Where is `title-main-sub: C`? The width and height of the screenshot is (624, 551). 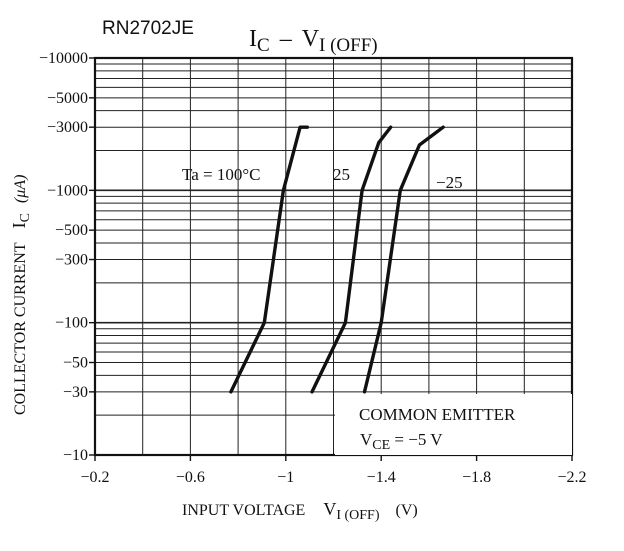
title-main-sub: C is located at coordinates (263, 45).